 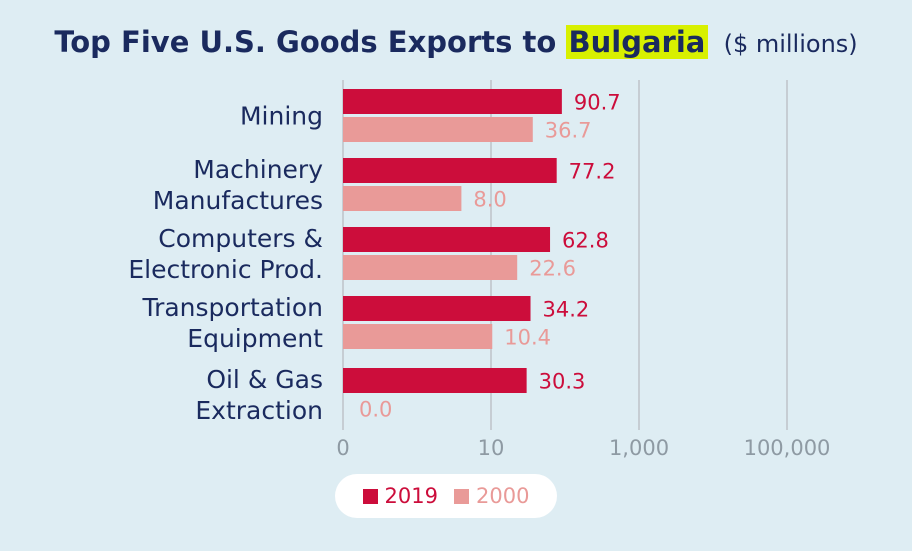 What do you see at coordinates (568, 131) in the screenshot?
I see `data-label-2000: 36.7` at bounding box center [568, 131].